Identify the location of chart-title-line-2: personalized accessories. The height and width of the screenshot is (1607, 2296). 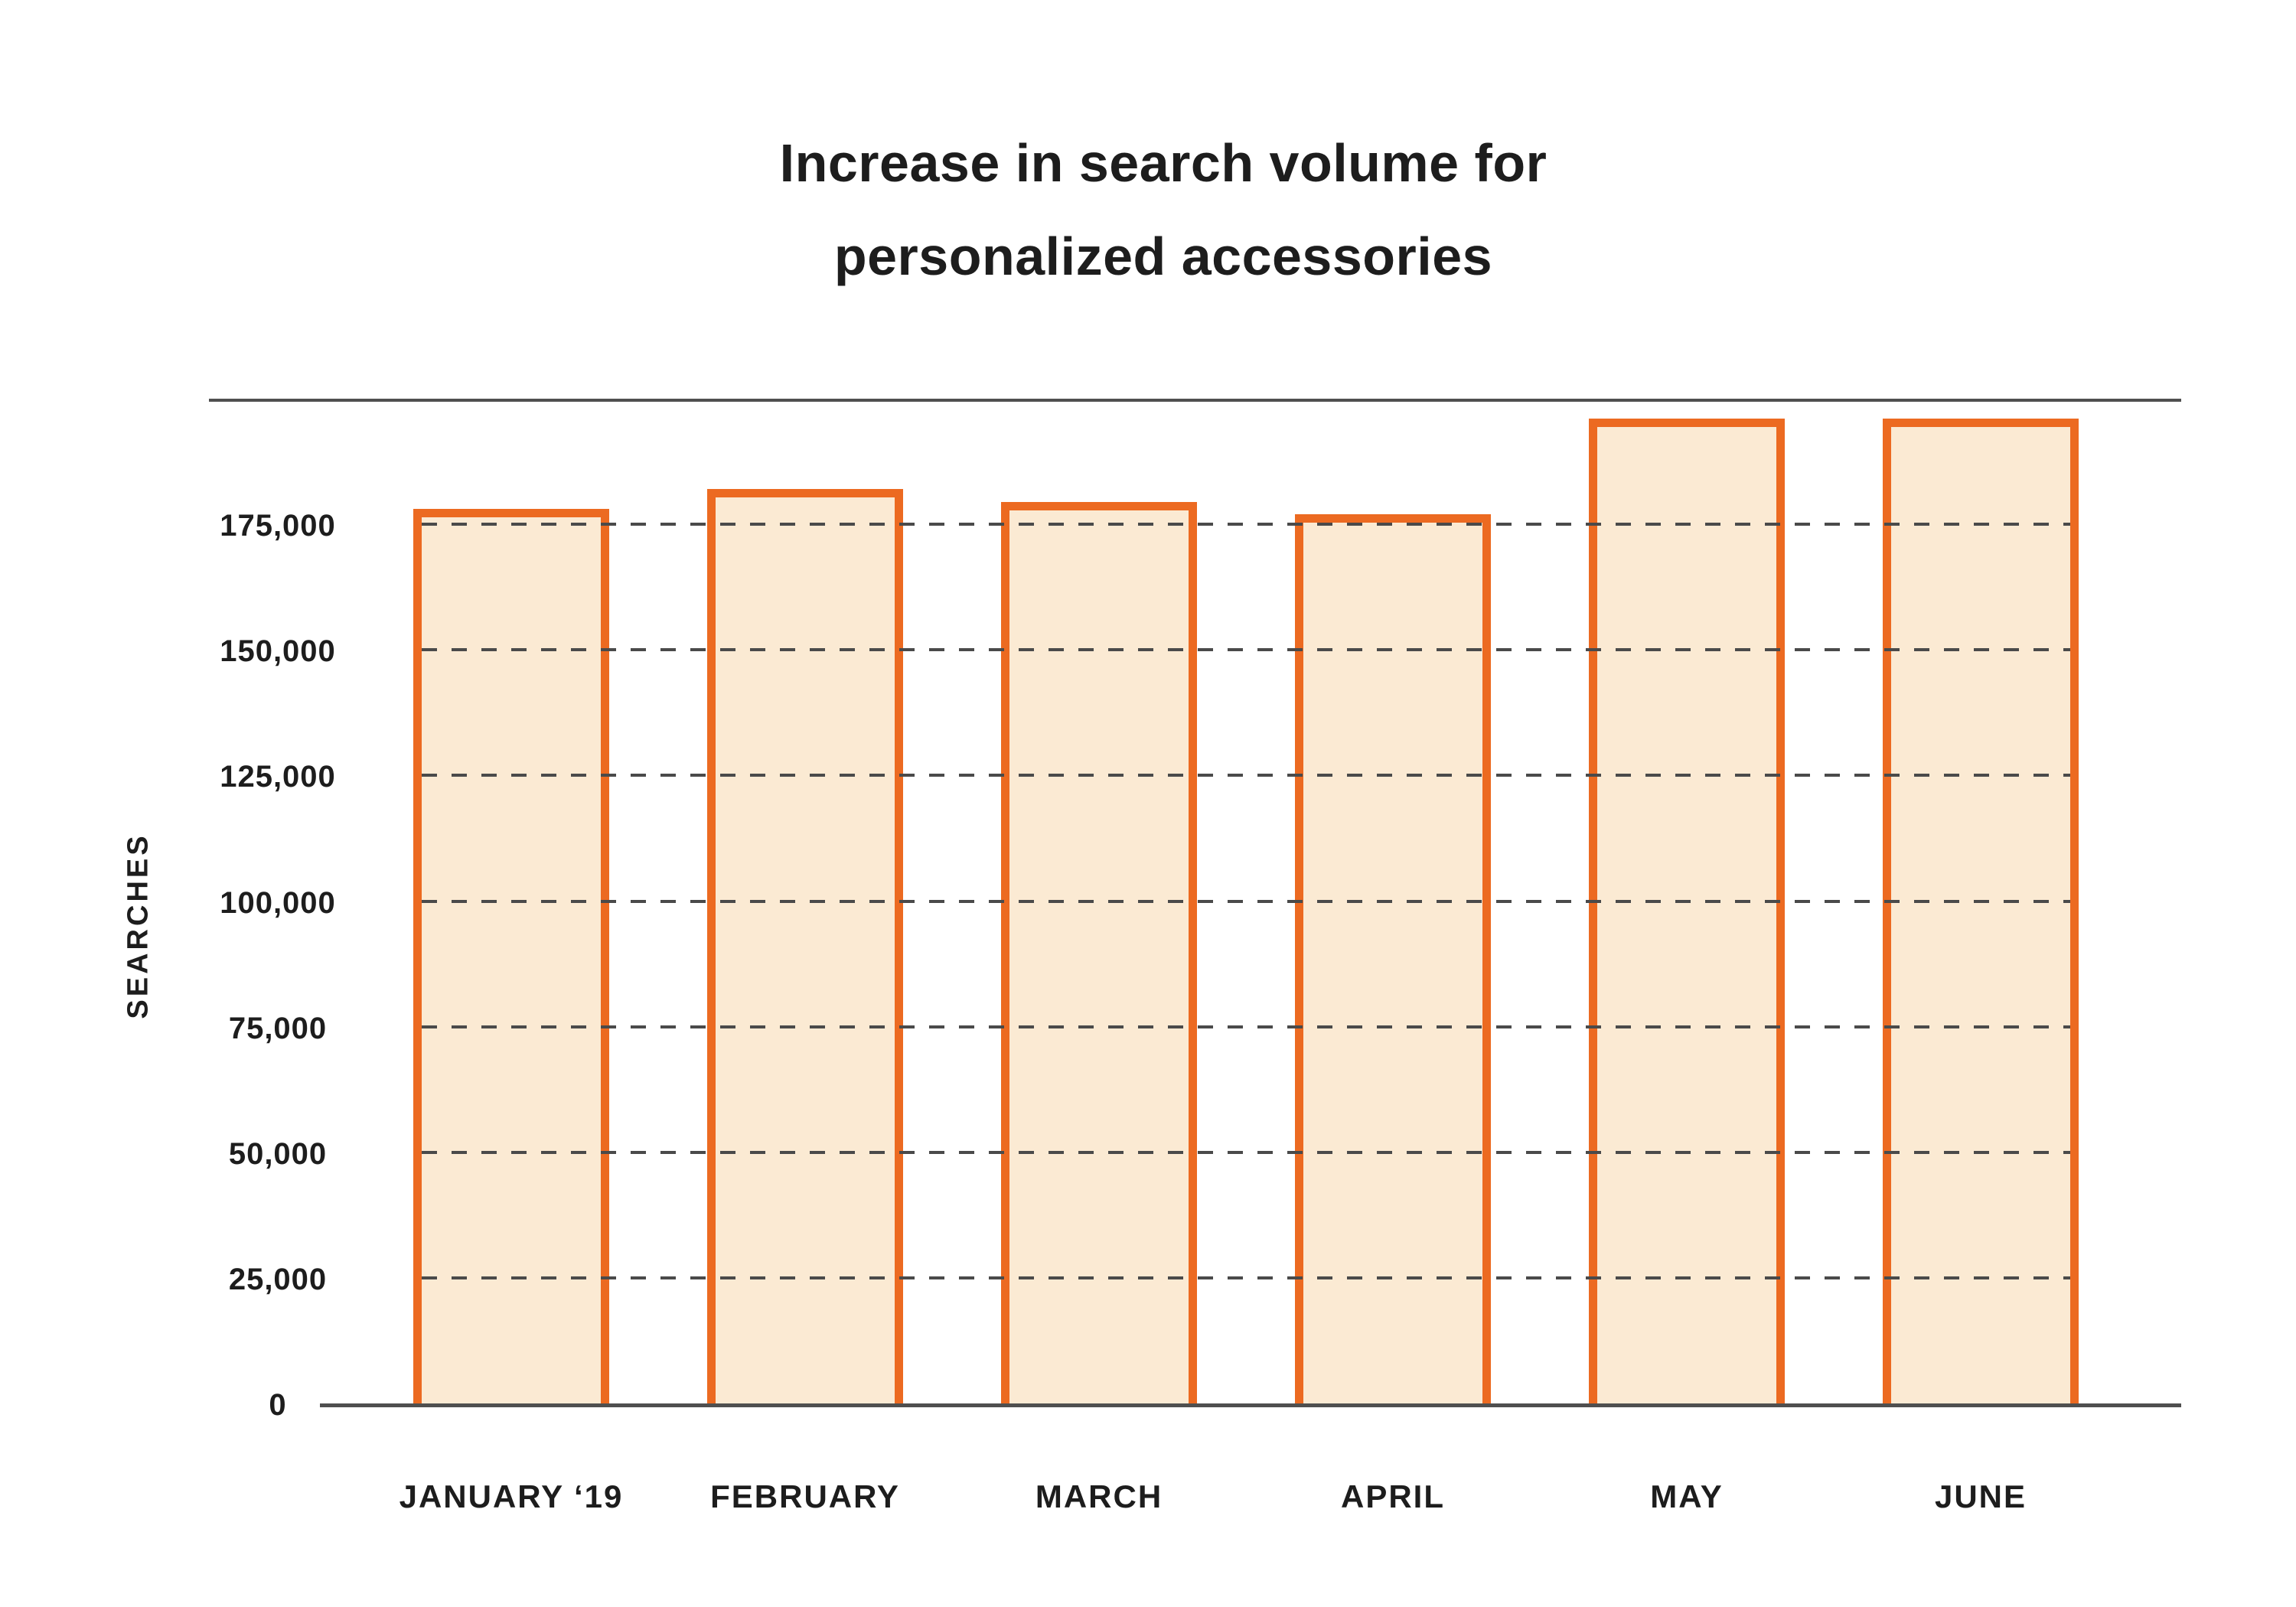
(1163, 256).